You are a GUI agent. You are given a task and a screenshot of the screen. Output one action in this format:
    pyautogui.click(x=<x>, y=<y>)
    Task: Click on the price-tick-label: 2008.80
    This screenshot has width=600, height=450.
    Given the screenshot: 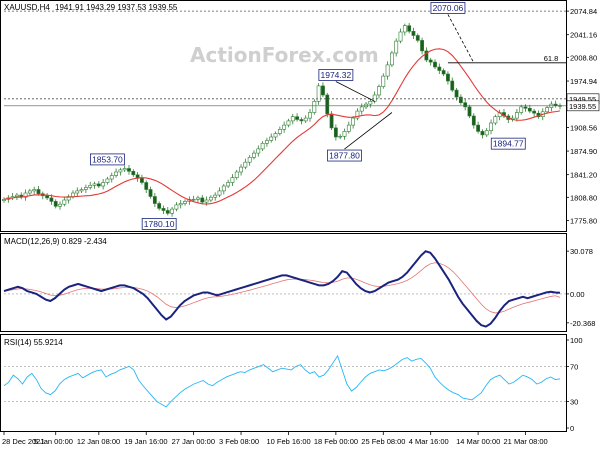 What is the action you would take?
    pyautogui.click(x=583, y=57)
    